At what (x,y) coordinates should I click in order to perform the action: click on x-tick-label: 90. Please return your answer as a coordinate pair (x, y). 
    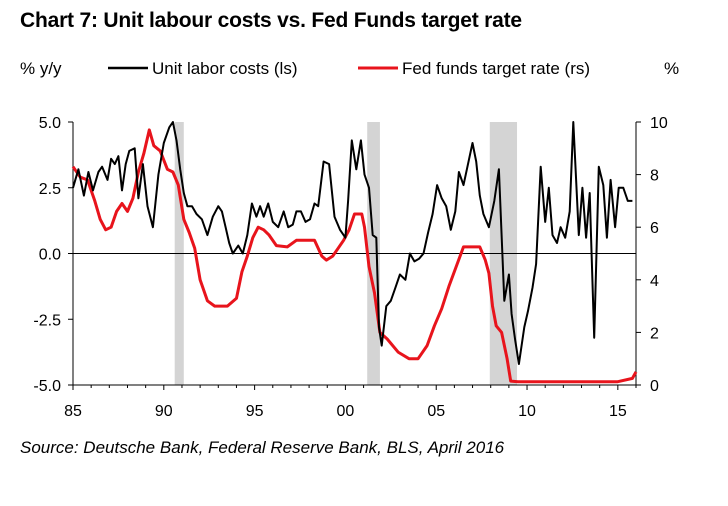
    Looking at the image, I should click on (164, 411).